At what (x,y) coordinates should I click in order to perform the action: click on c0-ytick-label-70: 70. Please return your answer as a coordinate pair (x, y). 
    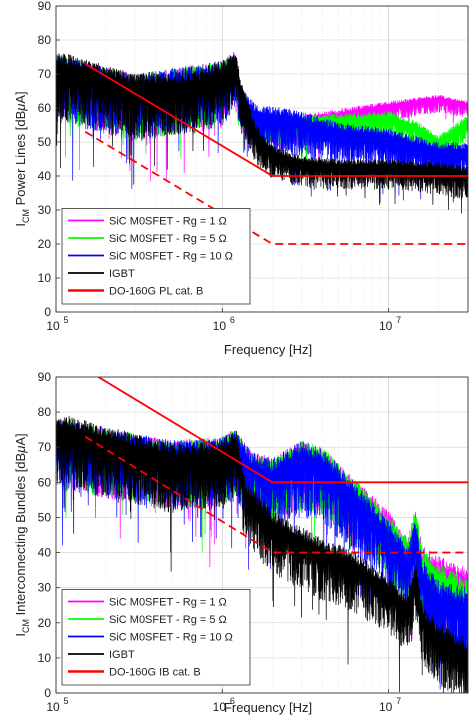
    Looking at the image, I should click on (45, 74).